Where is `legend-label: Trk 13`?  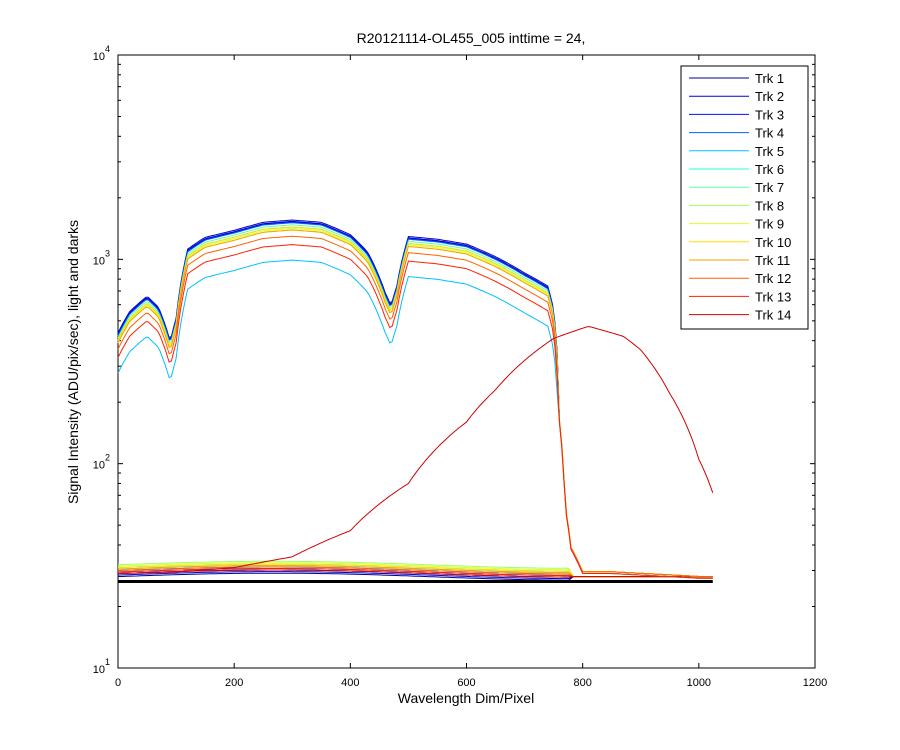
legend-label: Trk 13 is located at coordinates (773, 296).